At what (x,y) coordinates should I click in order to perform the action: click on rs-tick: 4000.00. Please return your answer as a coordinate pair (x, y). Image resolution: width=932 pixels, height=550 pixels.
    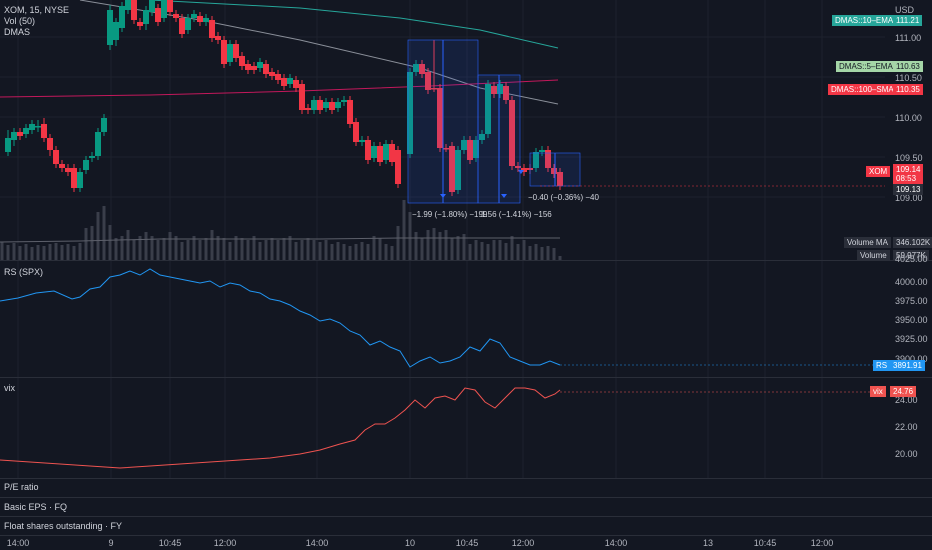
    Looking at the image, I should click on (911, 282).